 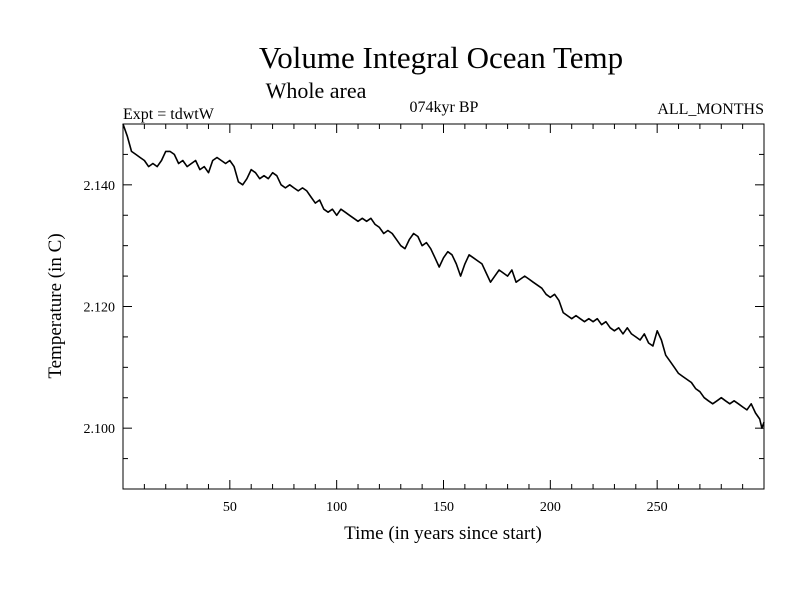 I want to click on y-tick-label: 2.120, so click(x=100, y=308).